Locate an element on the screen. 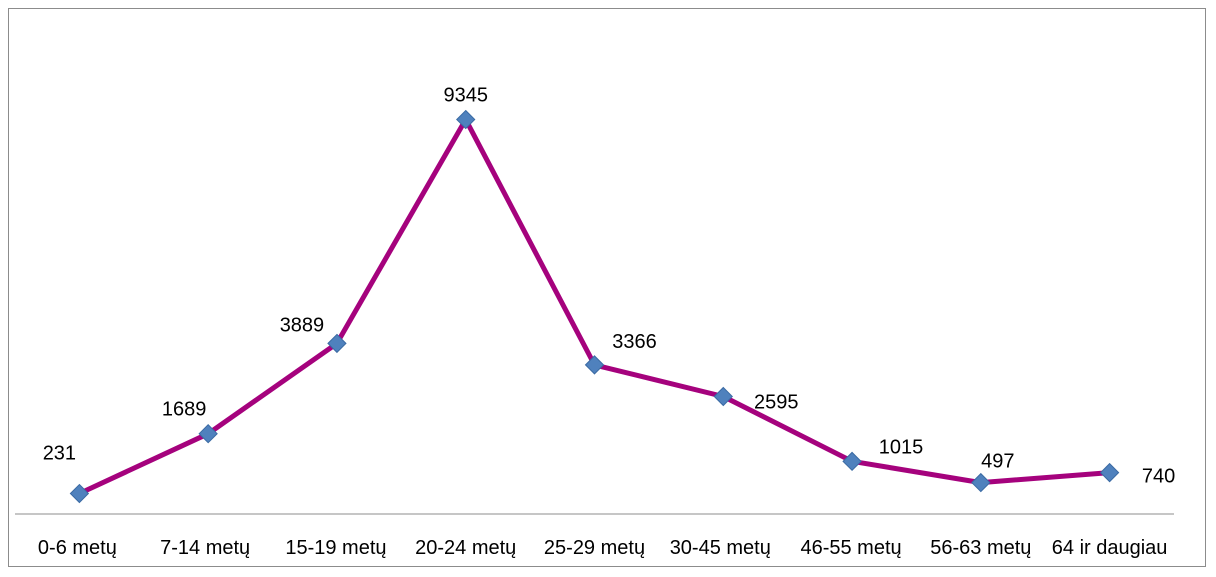  x-tick-label: 30-45 metų is located at coordinates (720, 548).